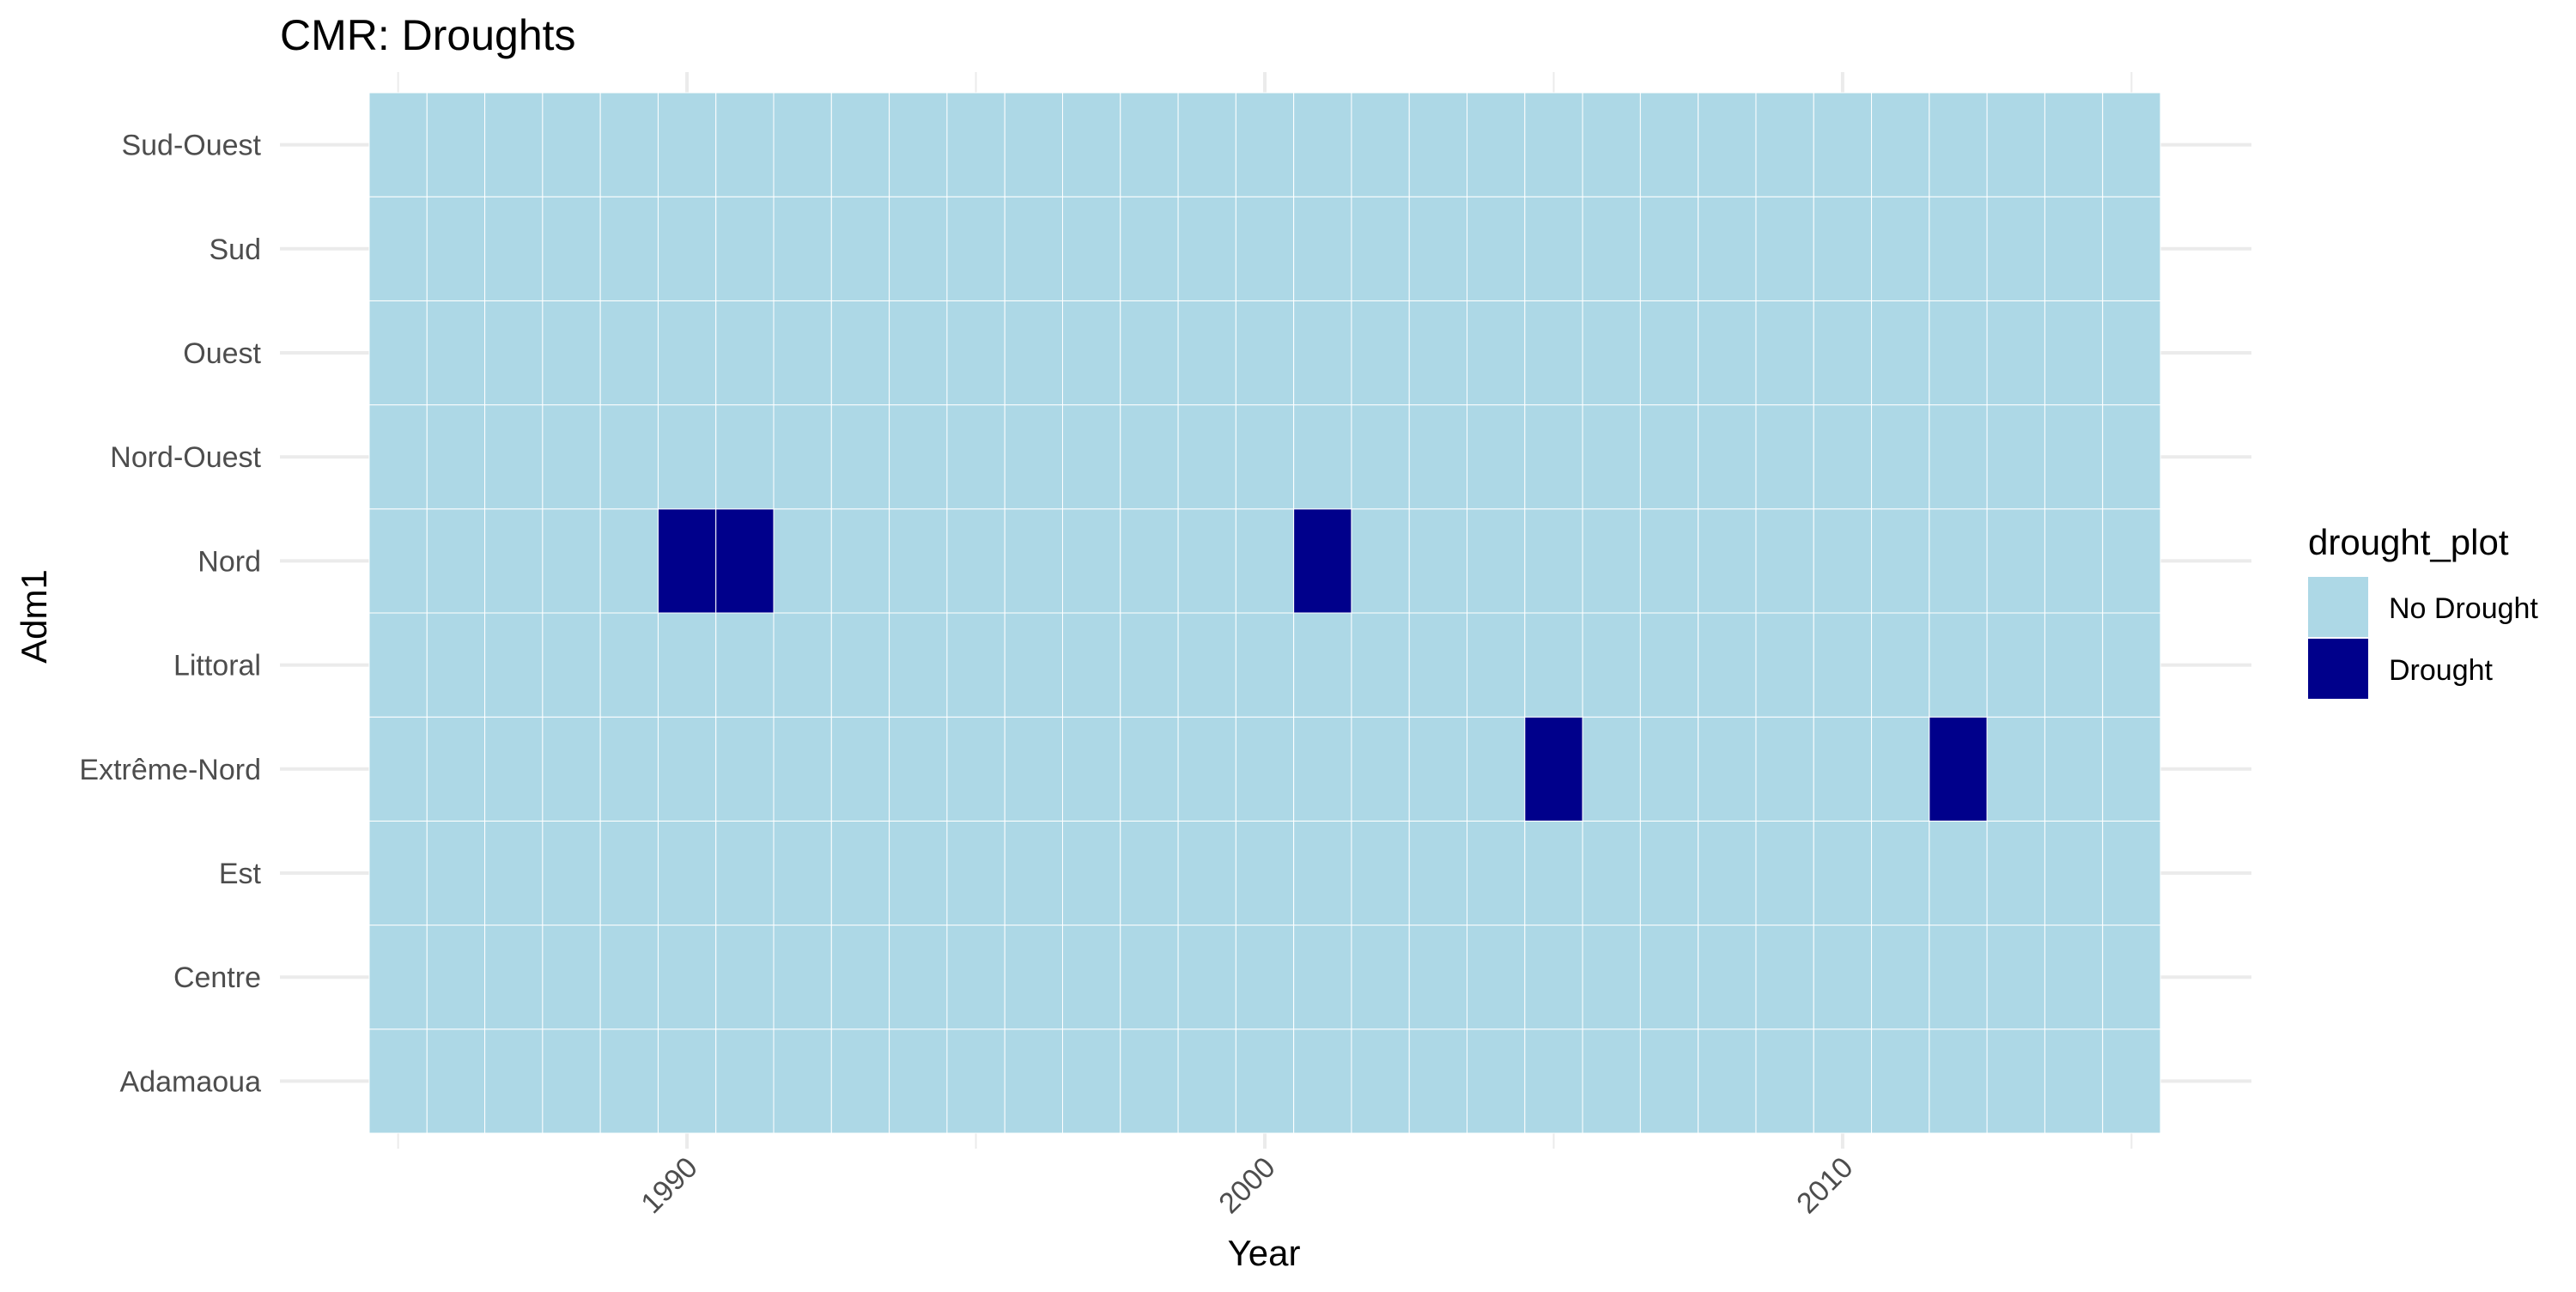  What do you see at coordinates (428, 35) in the screenshot?
I see `chart-title: CMR: Droughts` at bounding box center [428, 35].